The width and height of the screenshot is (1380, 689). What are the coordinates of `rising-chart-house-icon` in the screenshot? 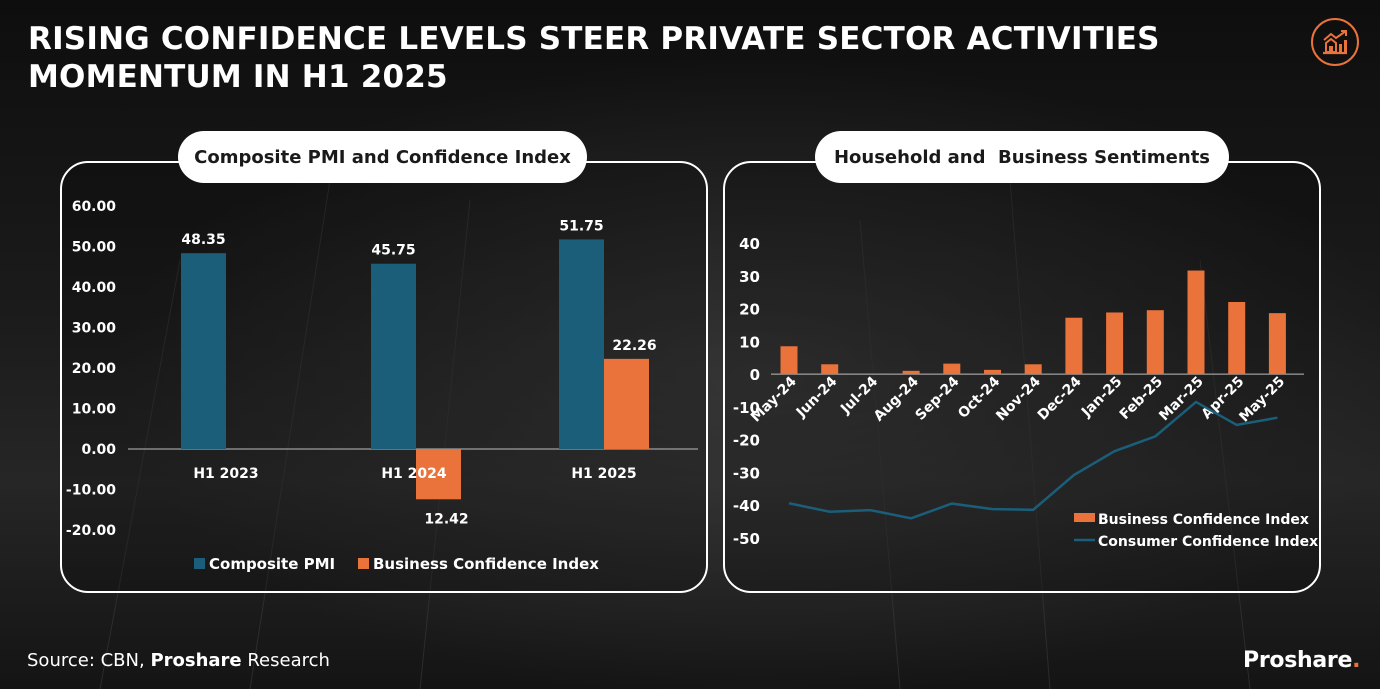 It's located at (1335, 42).